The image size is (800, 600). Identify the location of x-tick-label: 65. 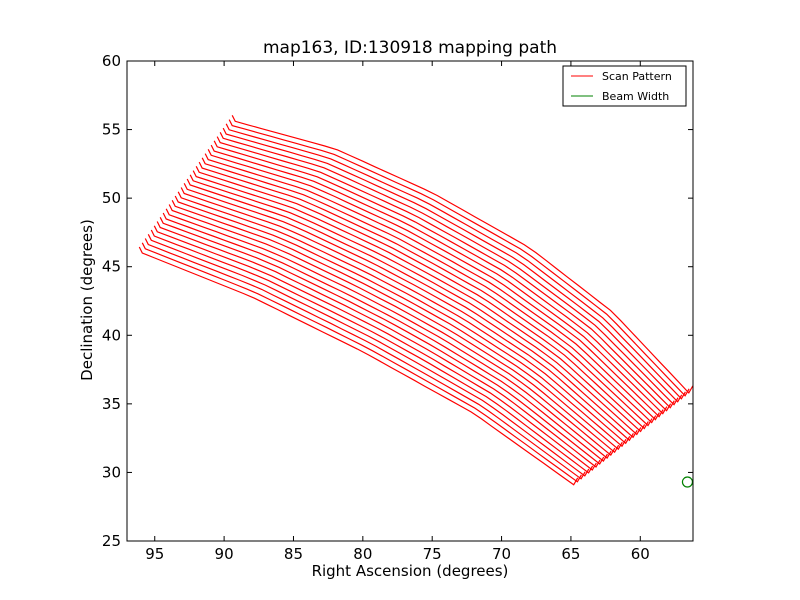
(570, 554).